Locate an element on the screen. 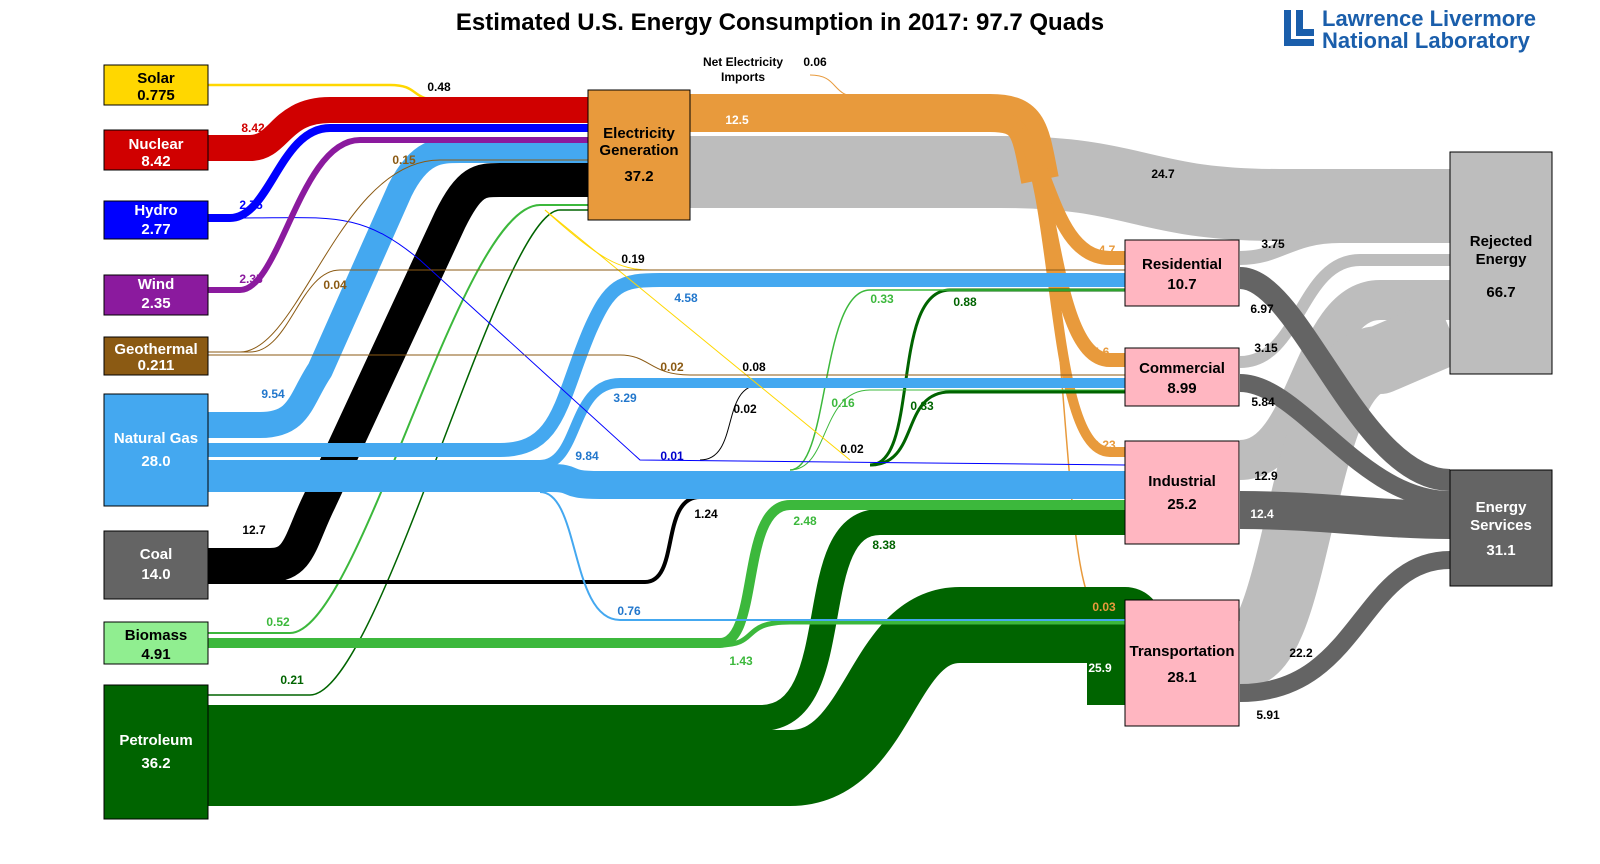  flow-label-bio-res: 0.33 is located at coordinates (882, 299).